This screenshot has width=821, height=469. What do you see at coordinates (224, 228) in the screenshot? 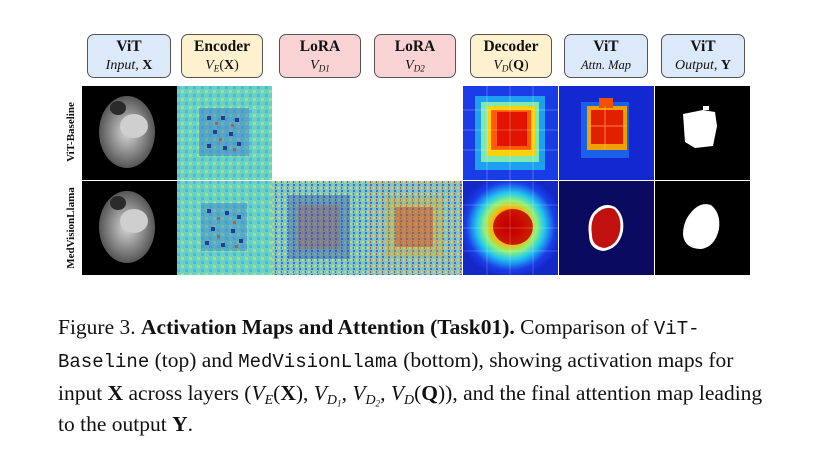
I see `tile-mvl-encoder` at bounding box center [224, 228].